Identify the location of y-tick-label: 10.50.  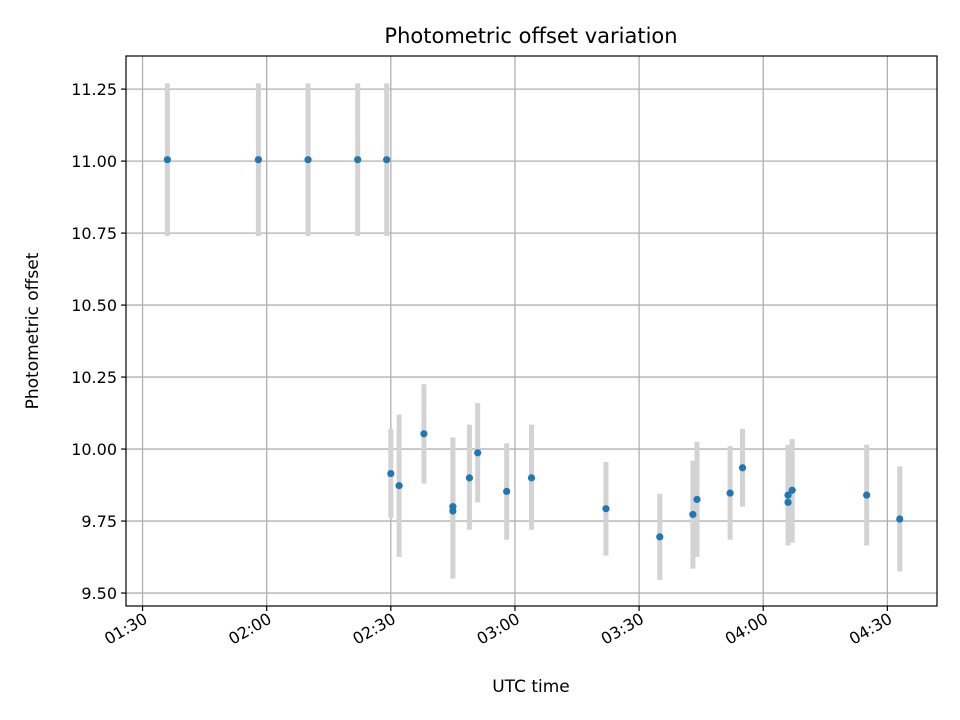
(94, 305).